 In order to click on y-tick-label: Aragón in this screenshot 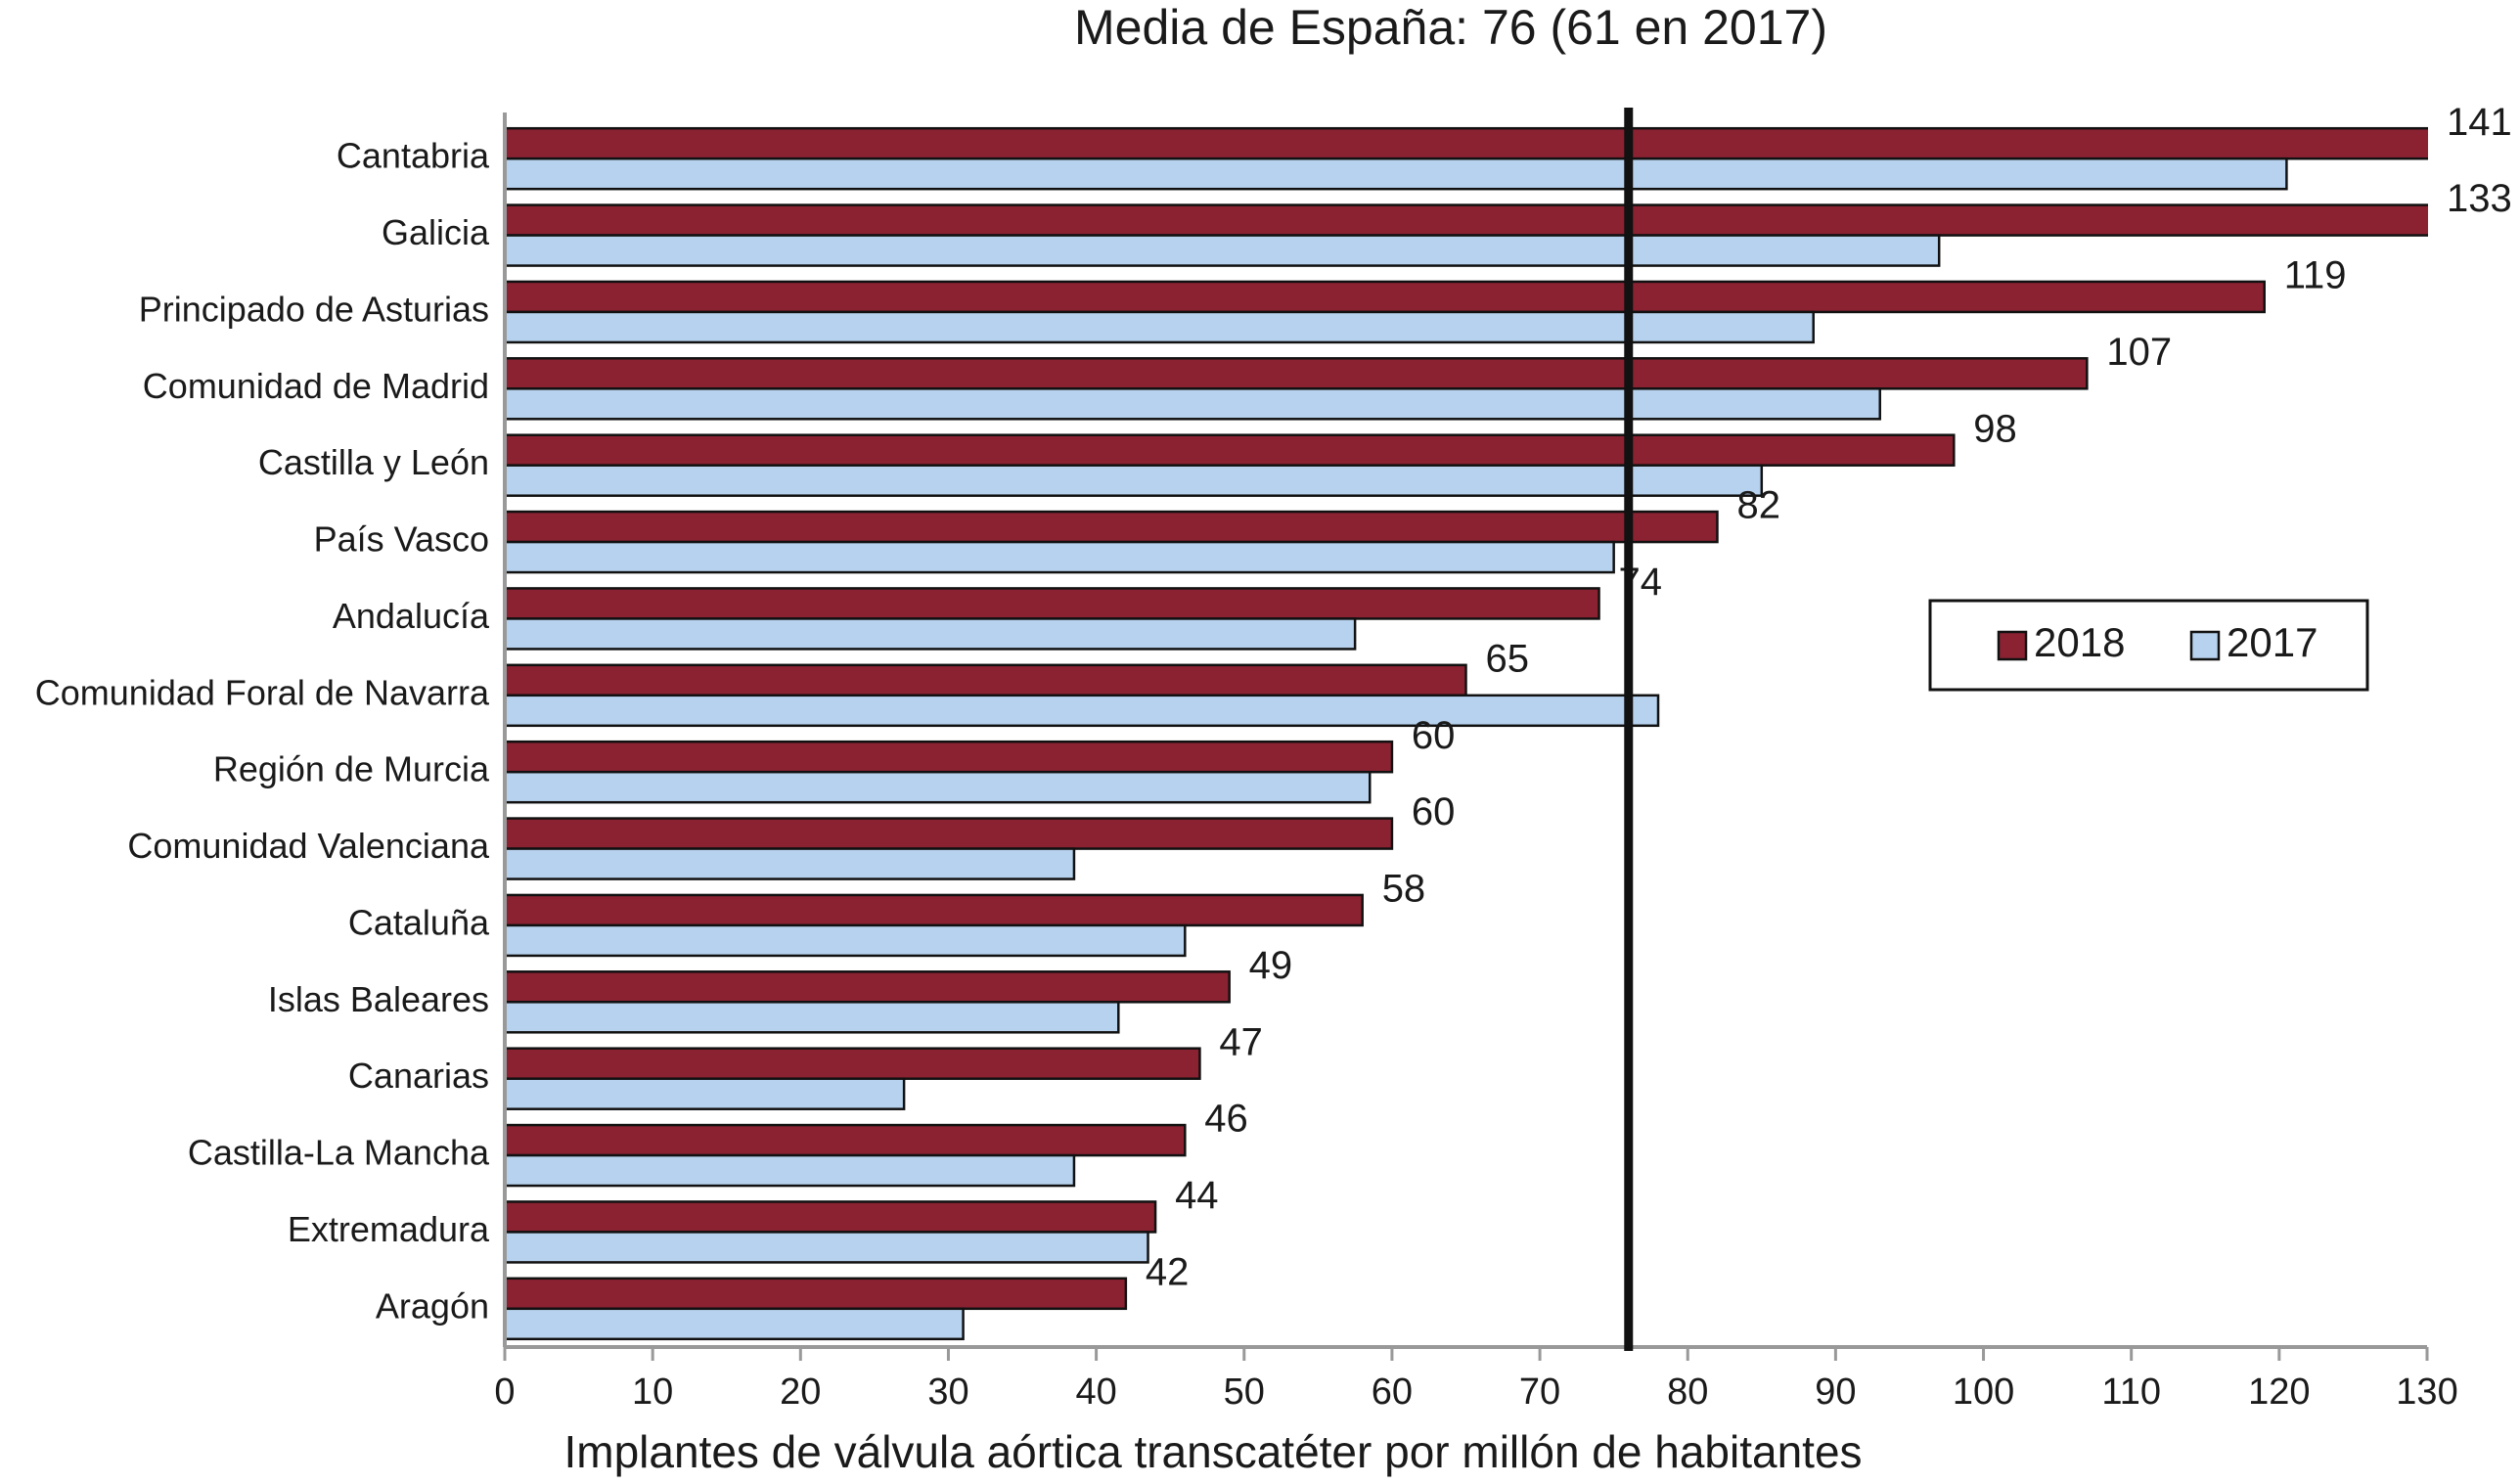, I will do `click(432, 1305)`.